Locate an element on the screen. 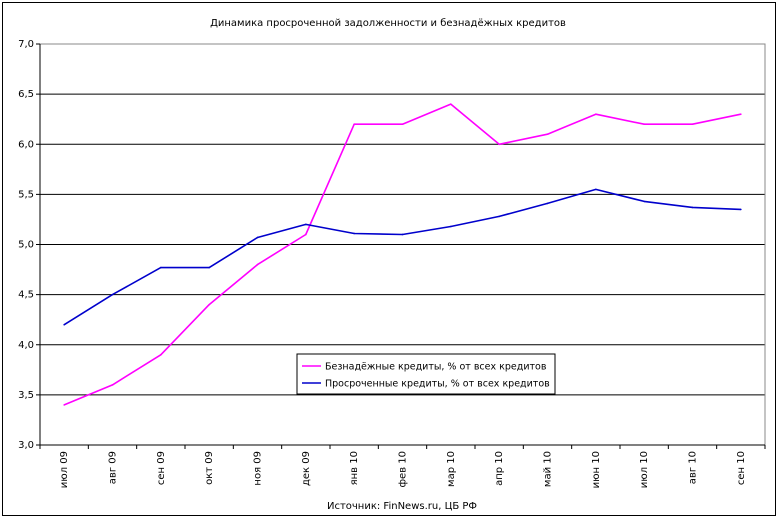  x-tick-label: апр 10 is located at coordinates (499, 468).